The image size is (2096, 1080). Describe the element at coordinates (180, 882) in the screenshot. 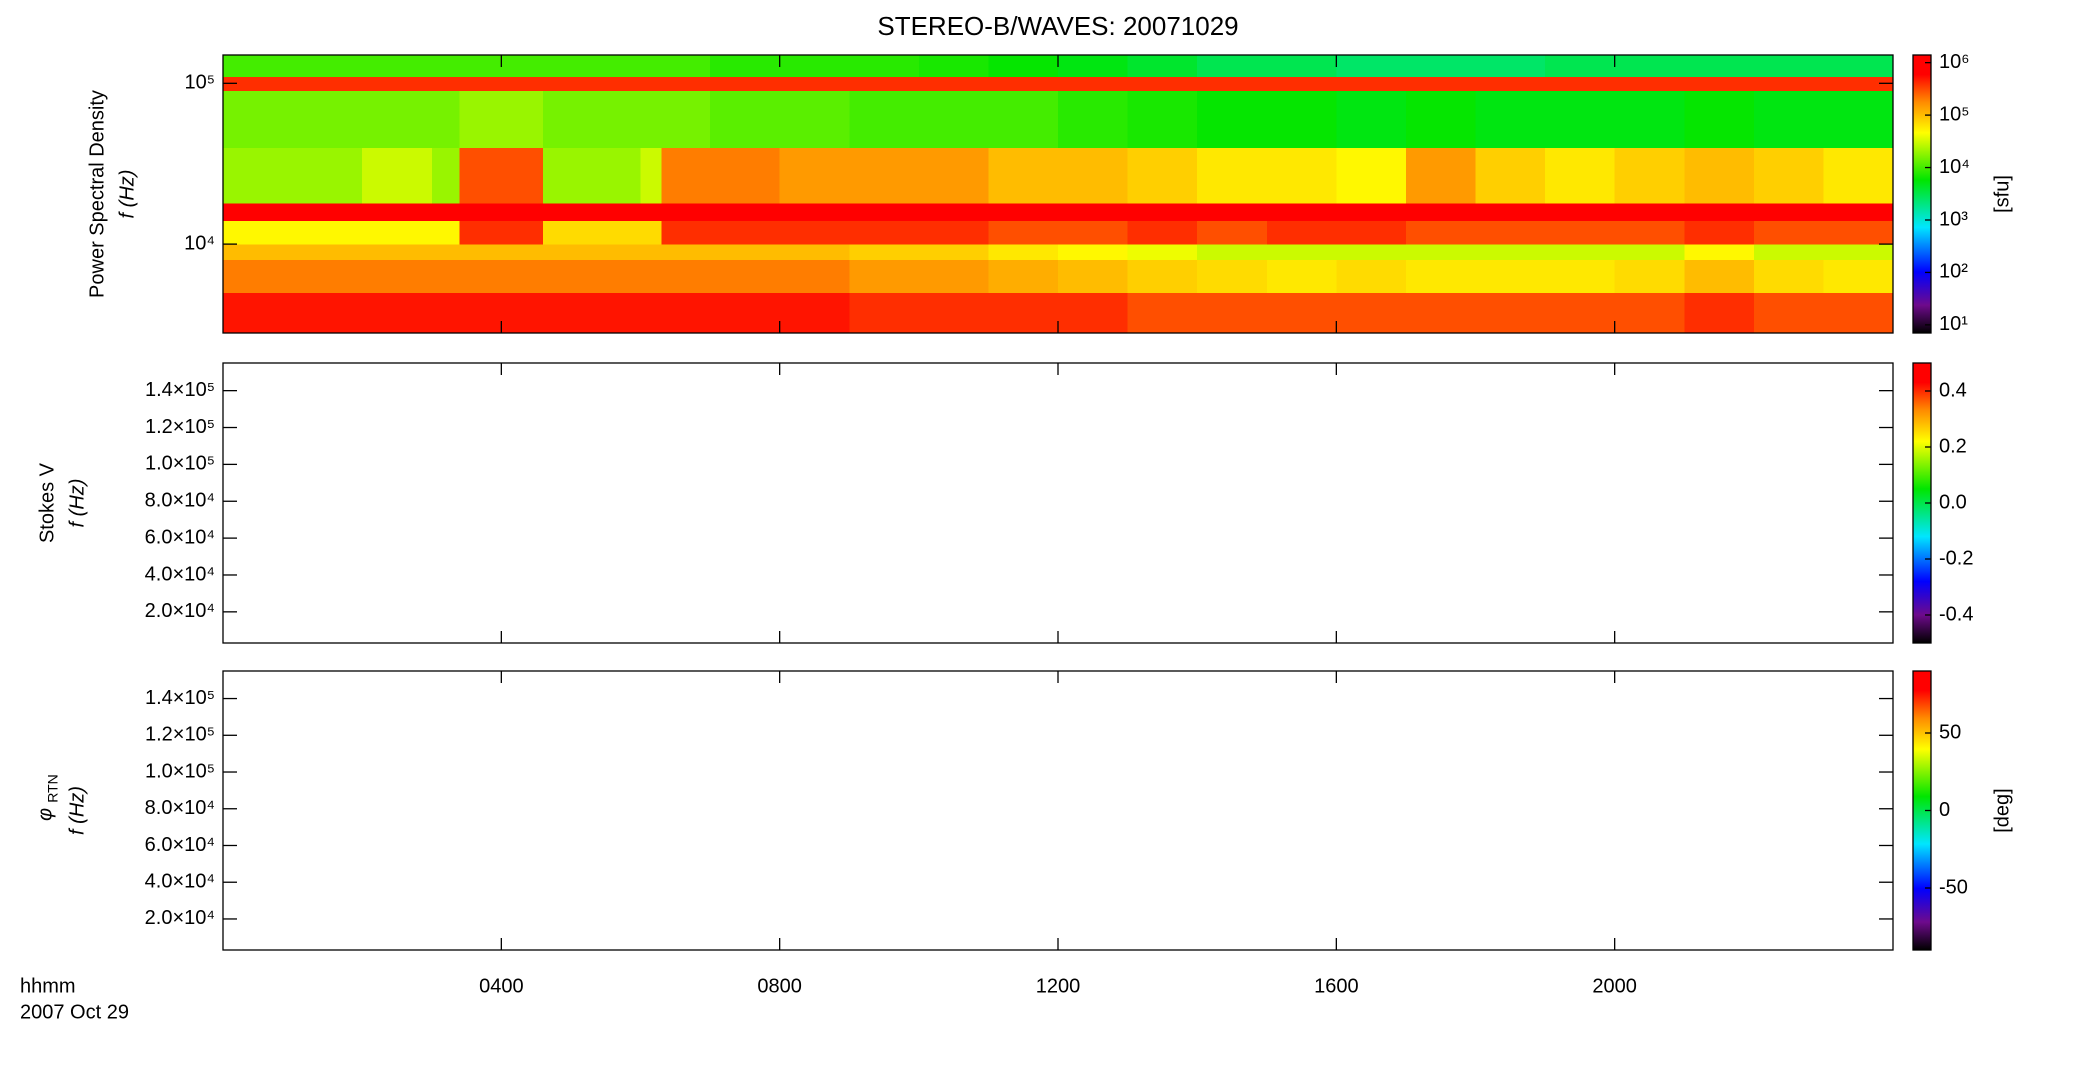

I see `y-tick-label: 4.0×10⁴` at that location.